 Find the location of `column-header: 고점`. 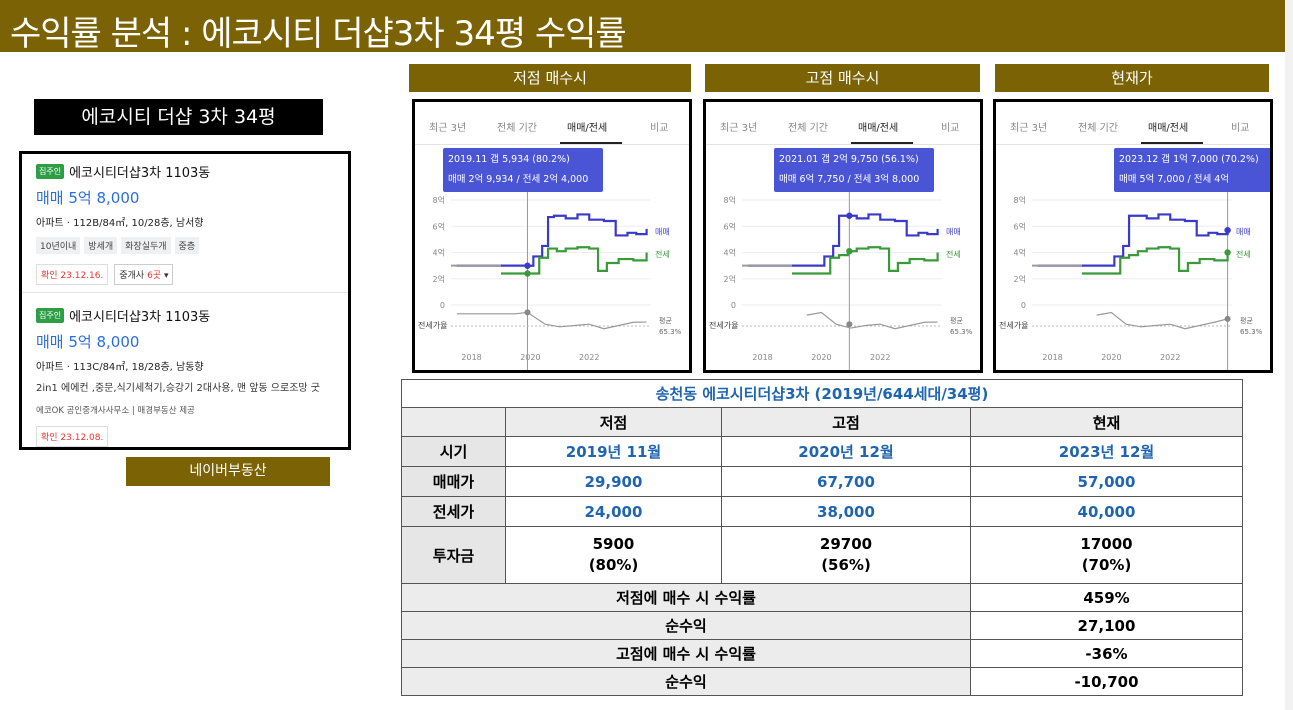

column-header: 고점 is located at coordinates (846, 422).